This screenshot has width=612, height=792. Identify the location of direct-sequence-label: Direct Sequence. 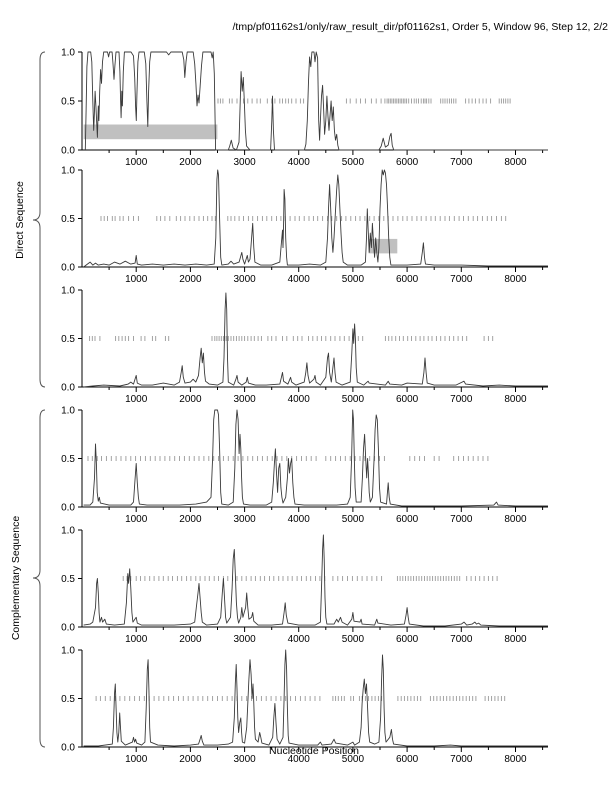
(20, 220).